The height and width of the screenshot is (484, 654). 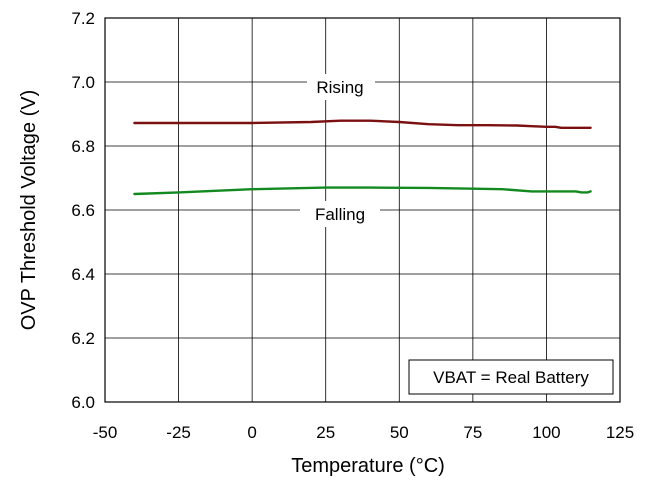 I want to click on series-label-falling: Falling, so click(x=340, y=214).